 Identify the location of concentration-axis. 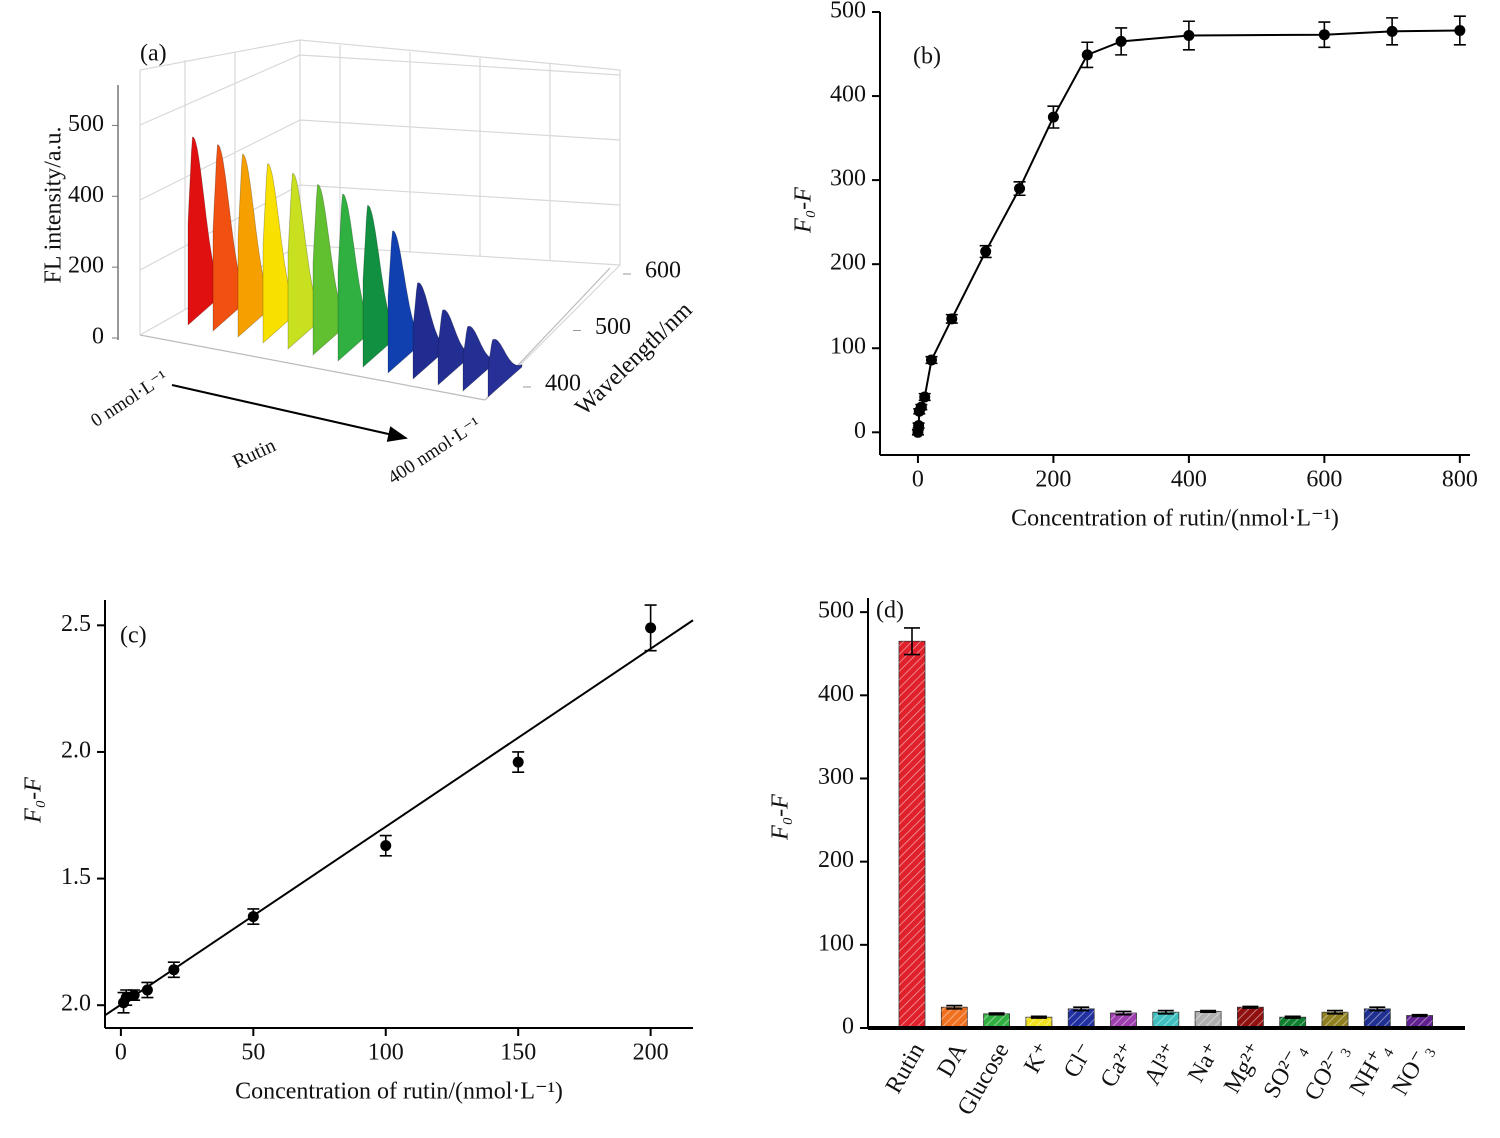
(312, 367).